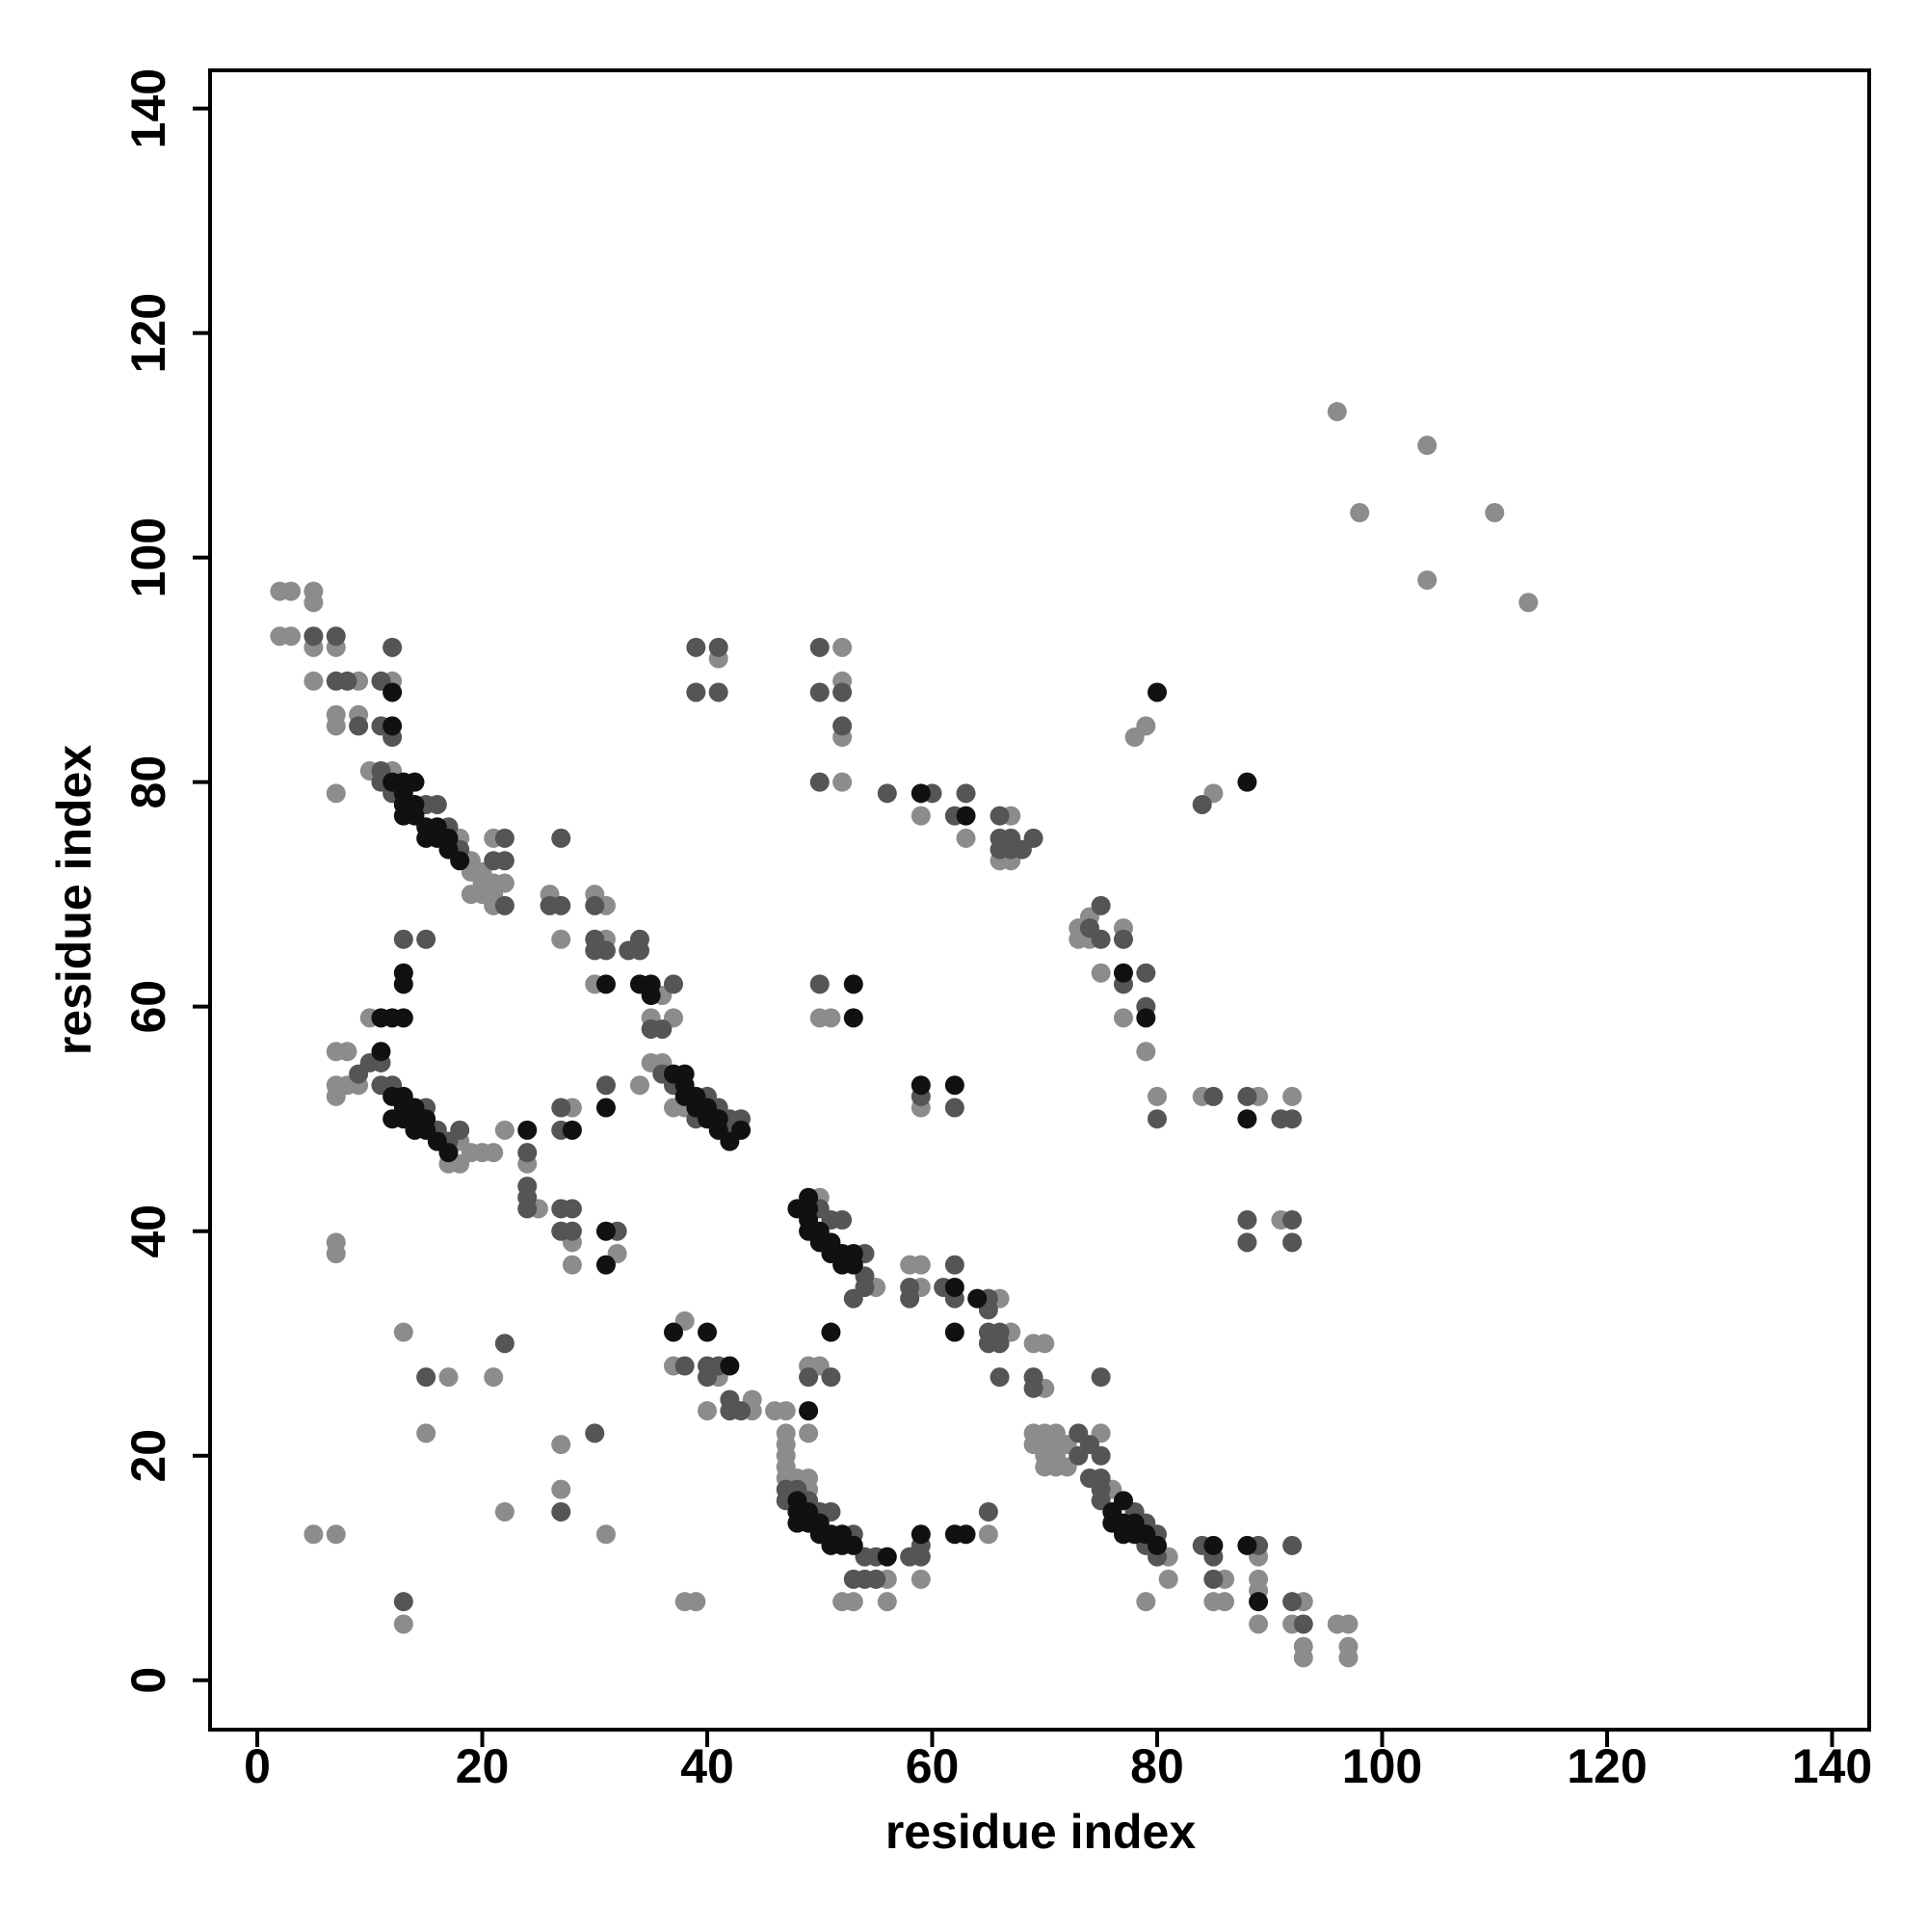 Image resolution: width=1927 pixels, height=1932 pixels. What do you see at coordinates (483, 1766) in the screenshot?
I see `x-tick-label: 20` at bounding box center [483, 1766].